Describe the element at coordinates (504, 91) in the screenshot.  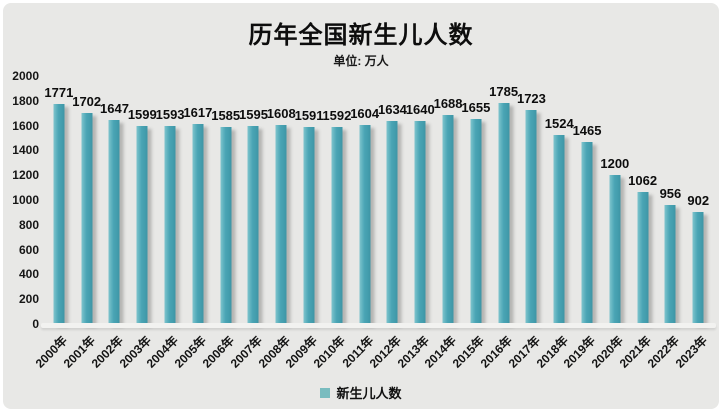
I see `bar-value-label: 1785` at that location.